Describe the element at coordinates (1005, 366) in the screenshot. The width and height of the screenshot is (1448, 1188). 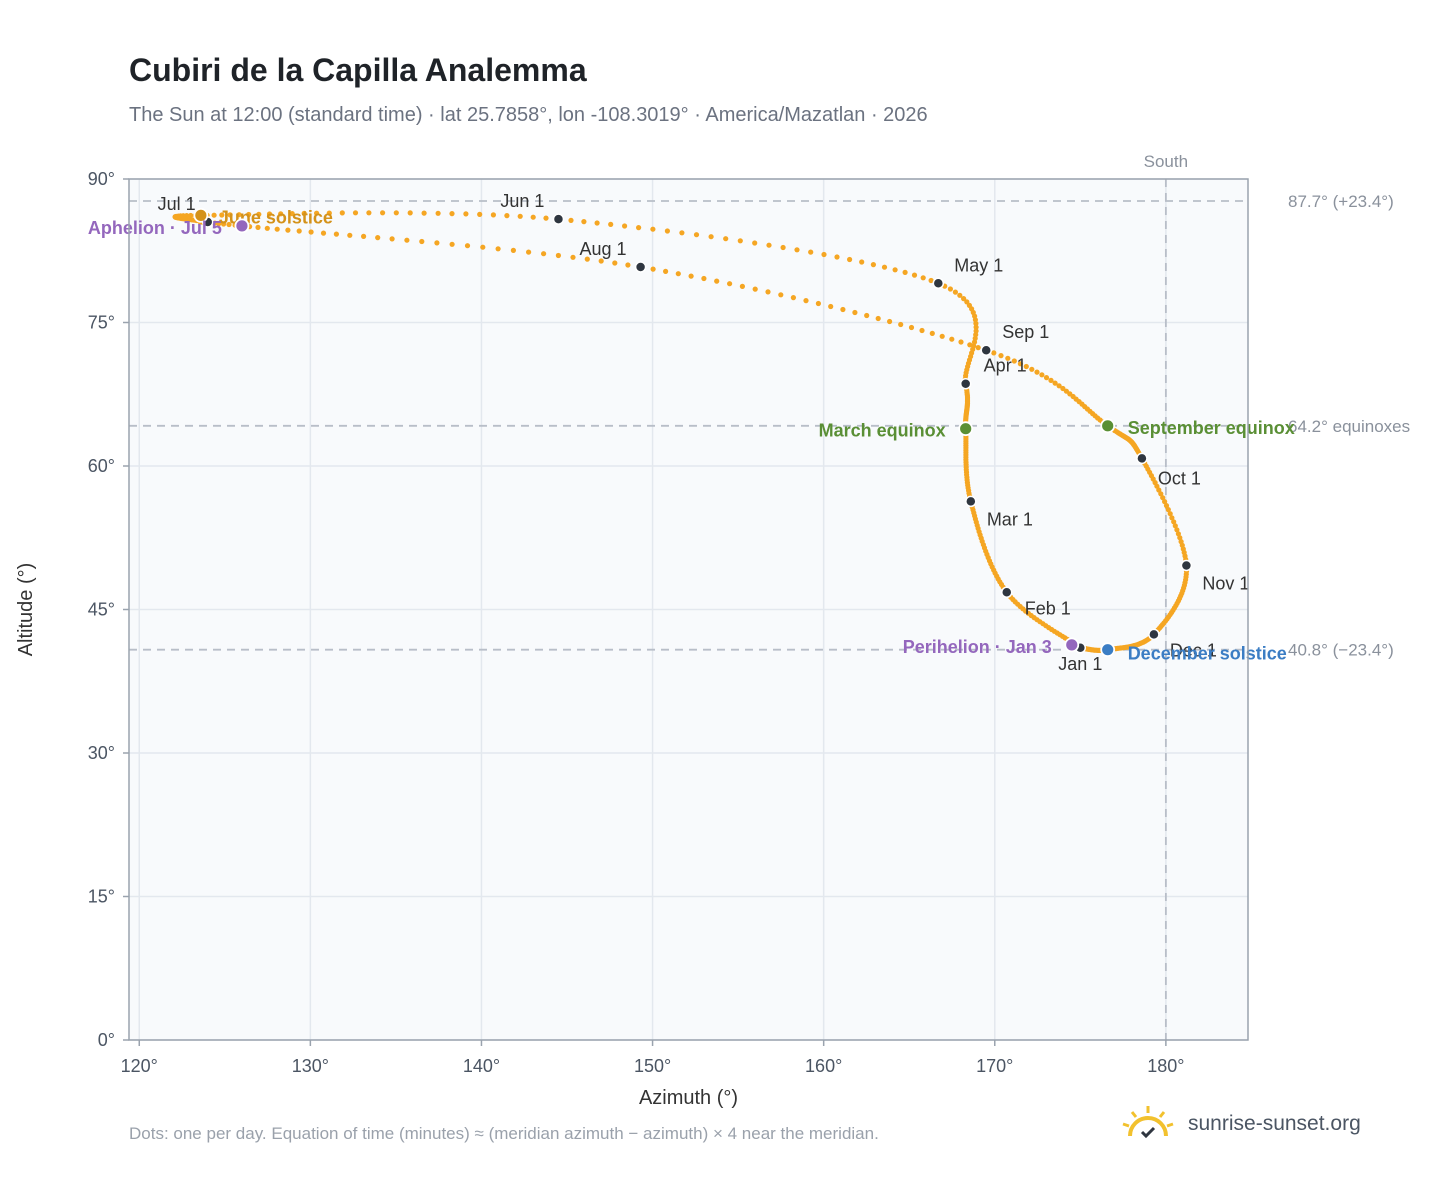
I see `month-label: Apr 1` at that location.